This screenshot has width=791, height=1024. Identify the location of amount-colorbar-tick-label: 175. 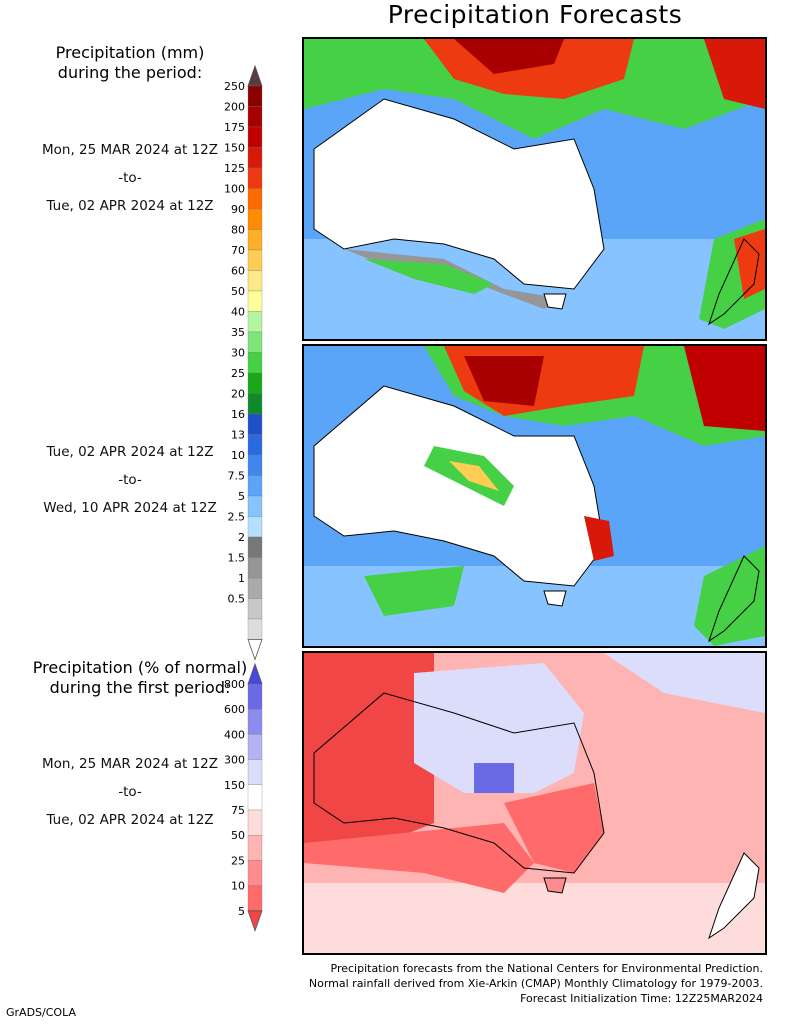
(234, 127).